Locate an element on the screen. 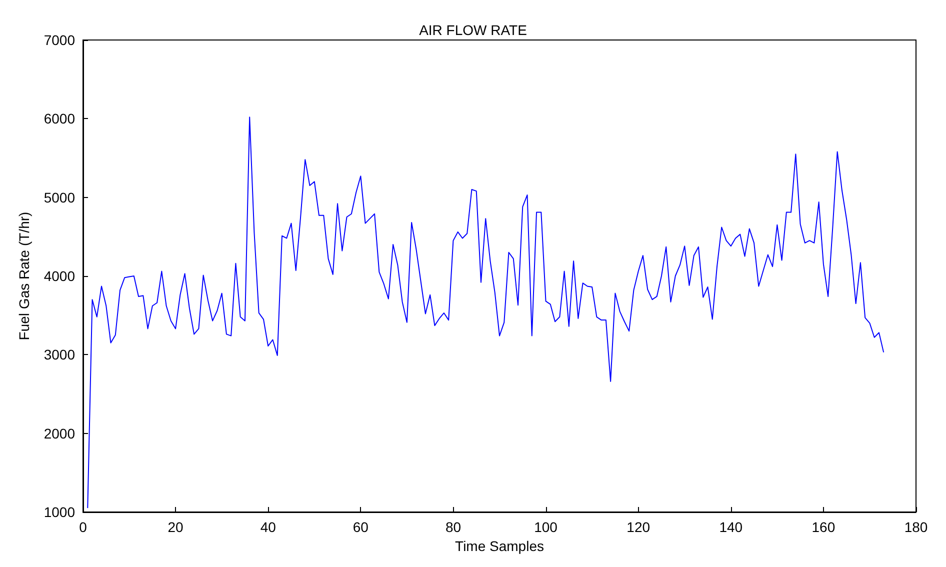 The height and width of the screenshot is (567, 946). y-tick-label: 3000 is located at coordinates (60, 354).